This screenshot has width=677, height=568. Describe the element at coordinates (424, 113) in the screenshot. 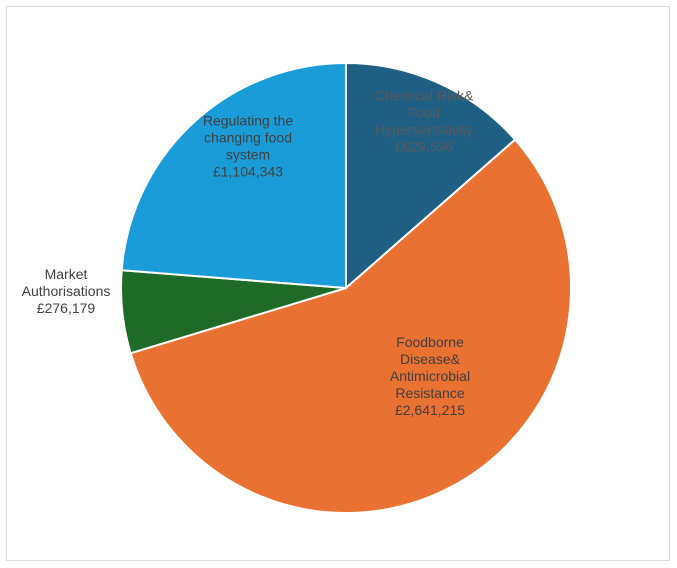

I see `slice-name-line: Food` at that location.